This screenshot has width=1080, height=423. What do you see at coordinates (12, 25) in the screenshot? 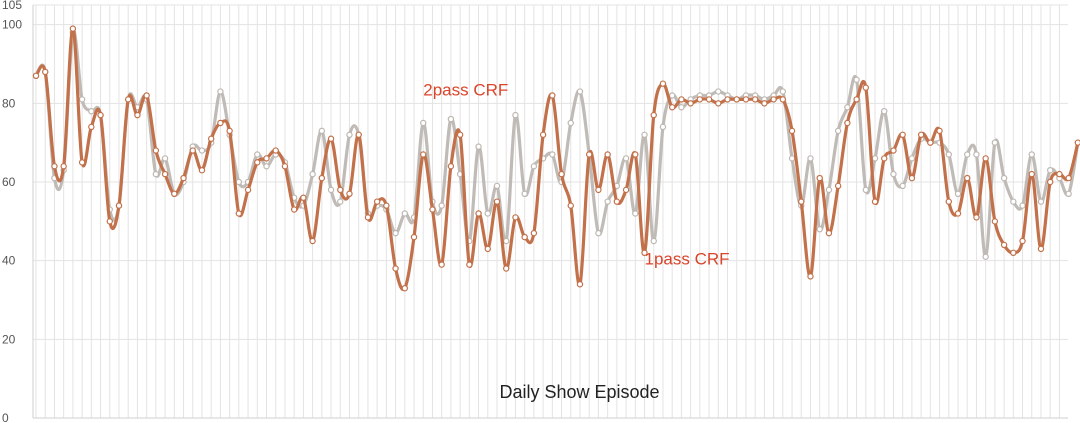
I see `y-tick-label: 100` at bounding box center [12, 25].